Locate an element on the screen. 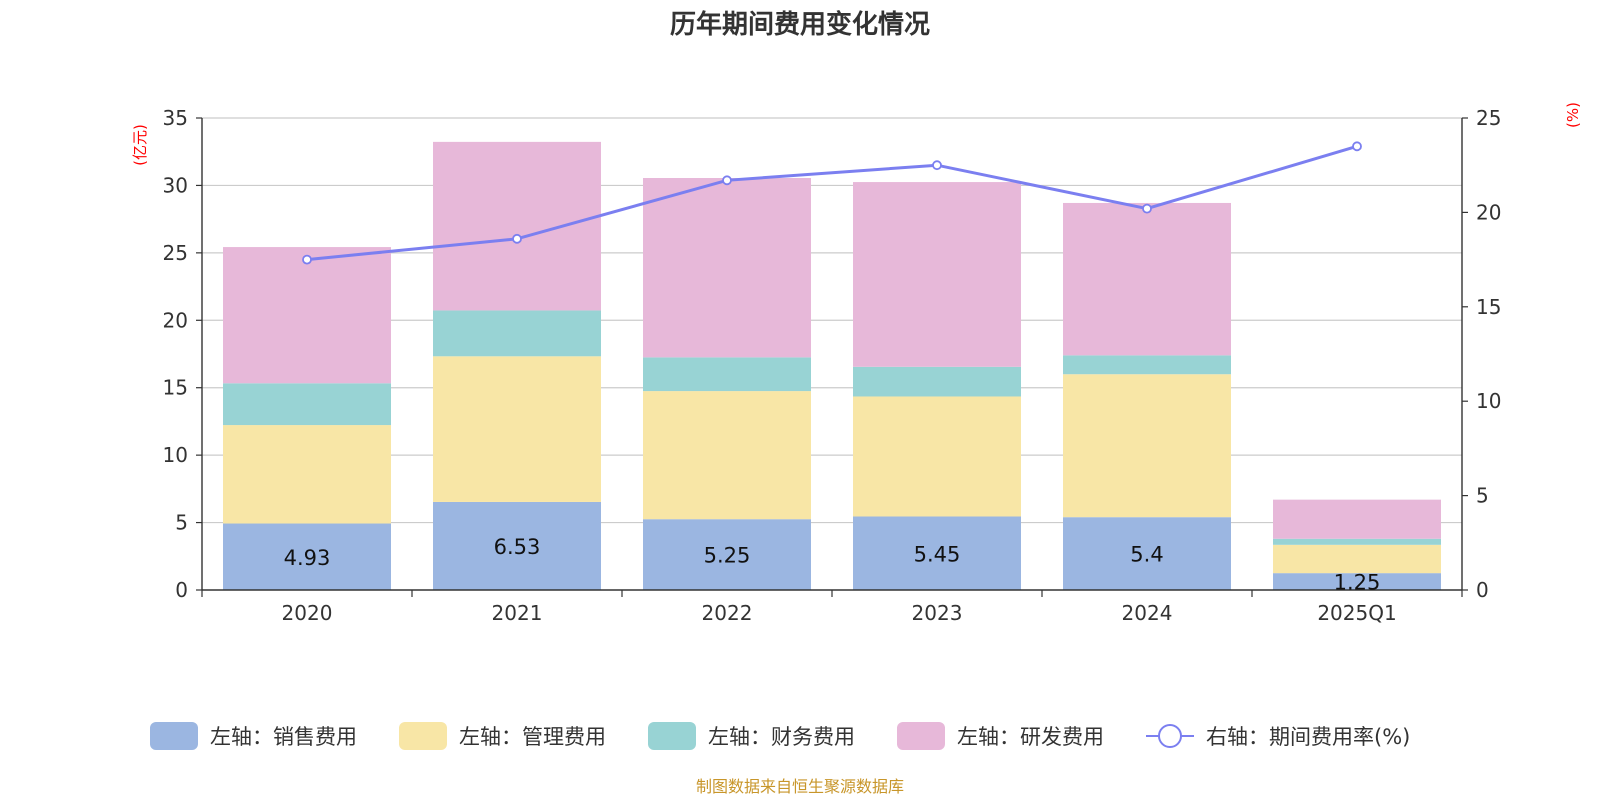  bar-data-label: 5.25 is located at coordinates (727, 556).